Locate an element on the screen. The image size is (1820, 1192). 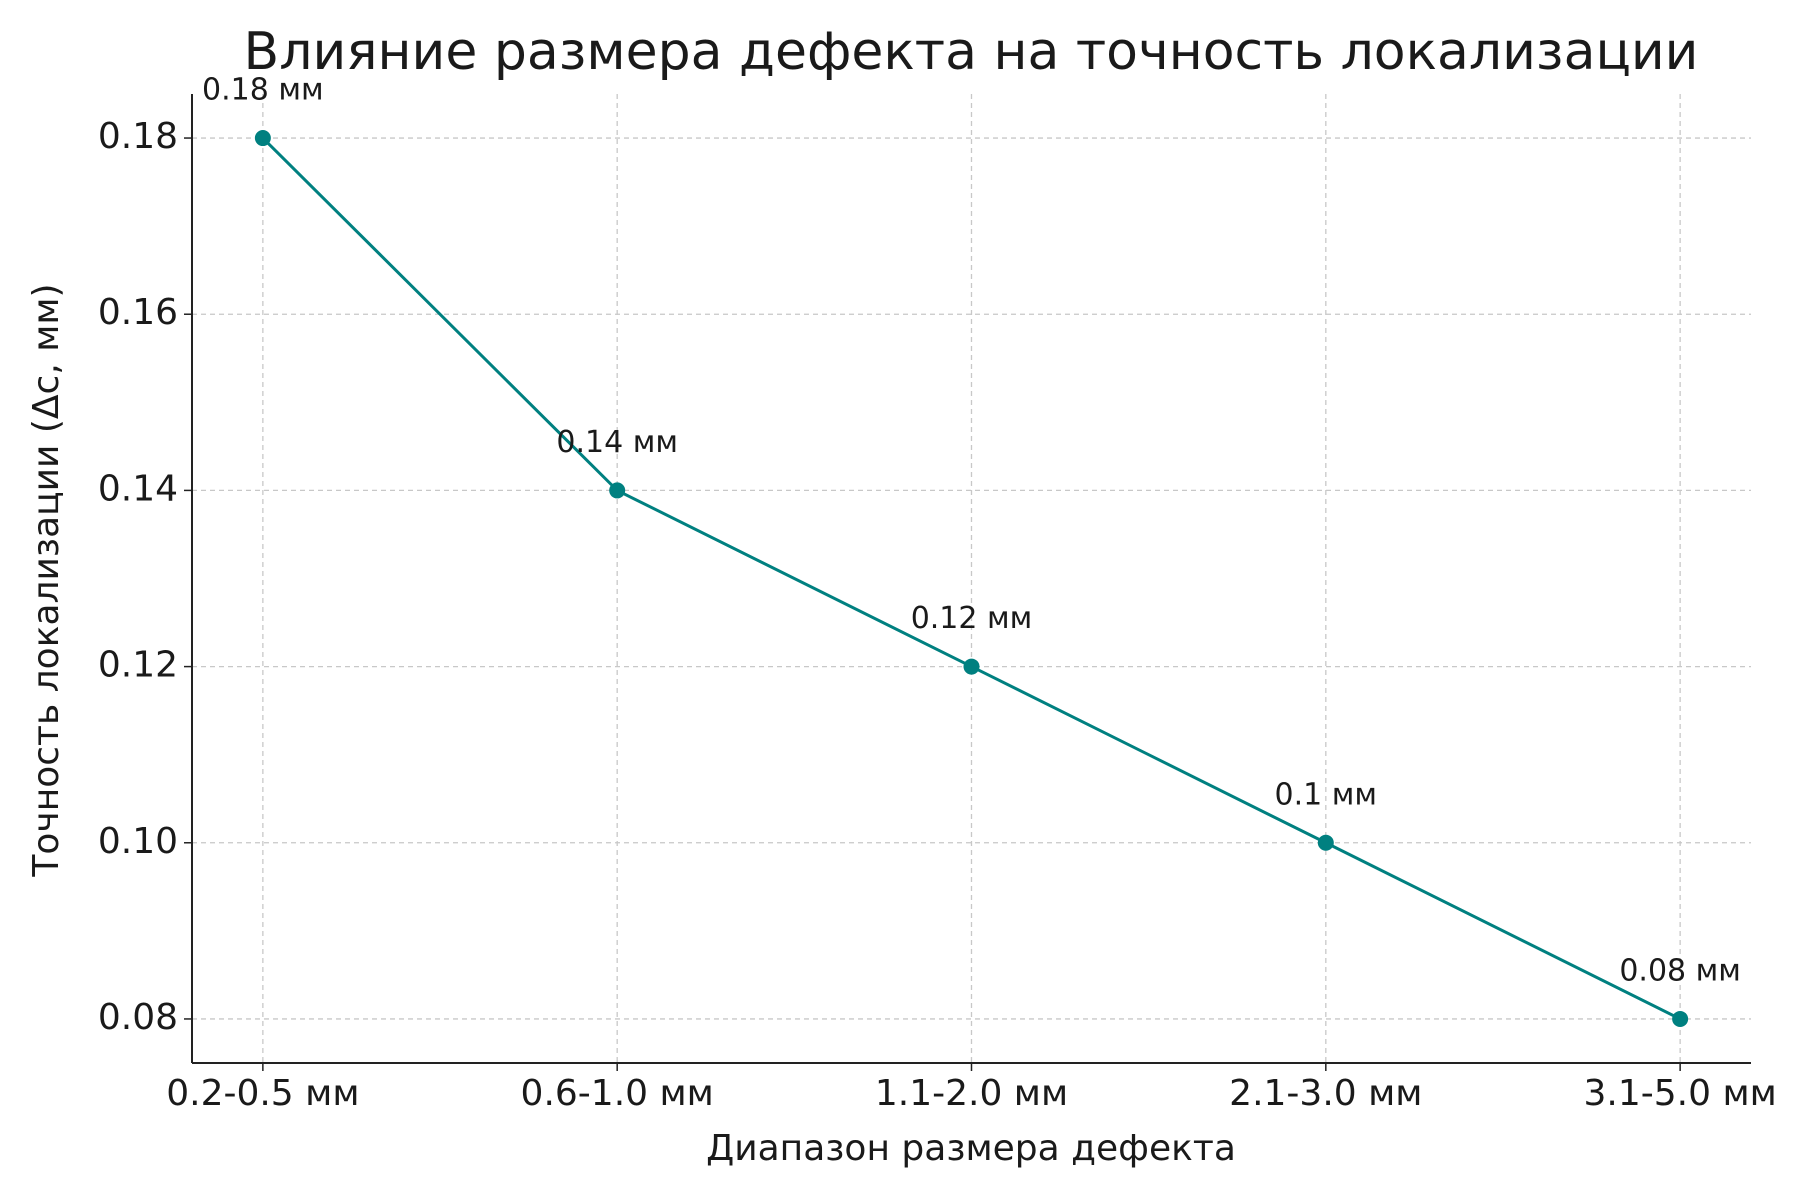
y-tick-label: 0.14 is located at coordinates (138, 488).